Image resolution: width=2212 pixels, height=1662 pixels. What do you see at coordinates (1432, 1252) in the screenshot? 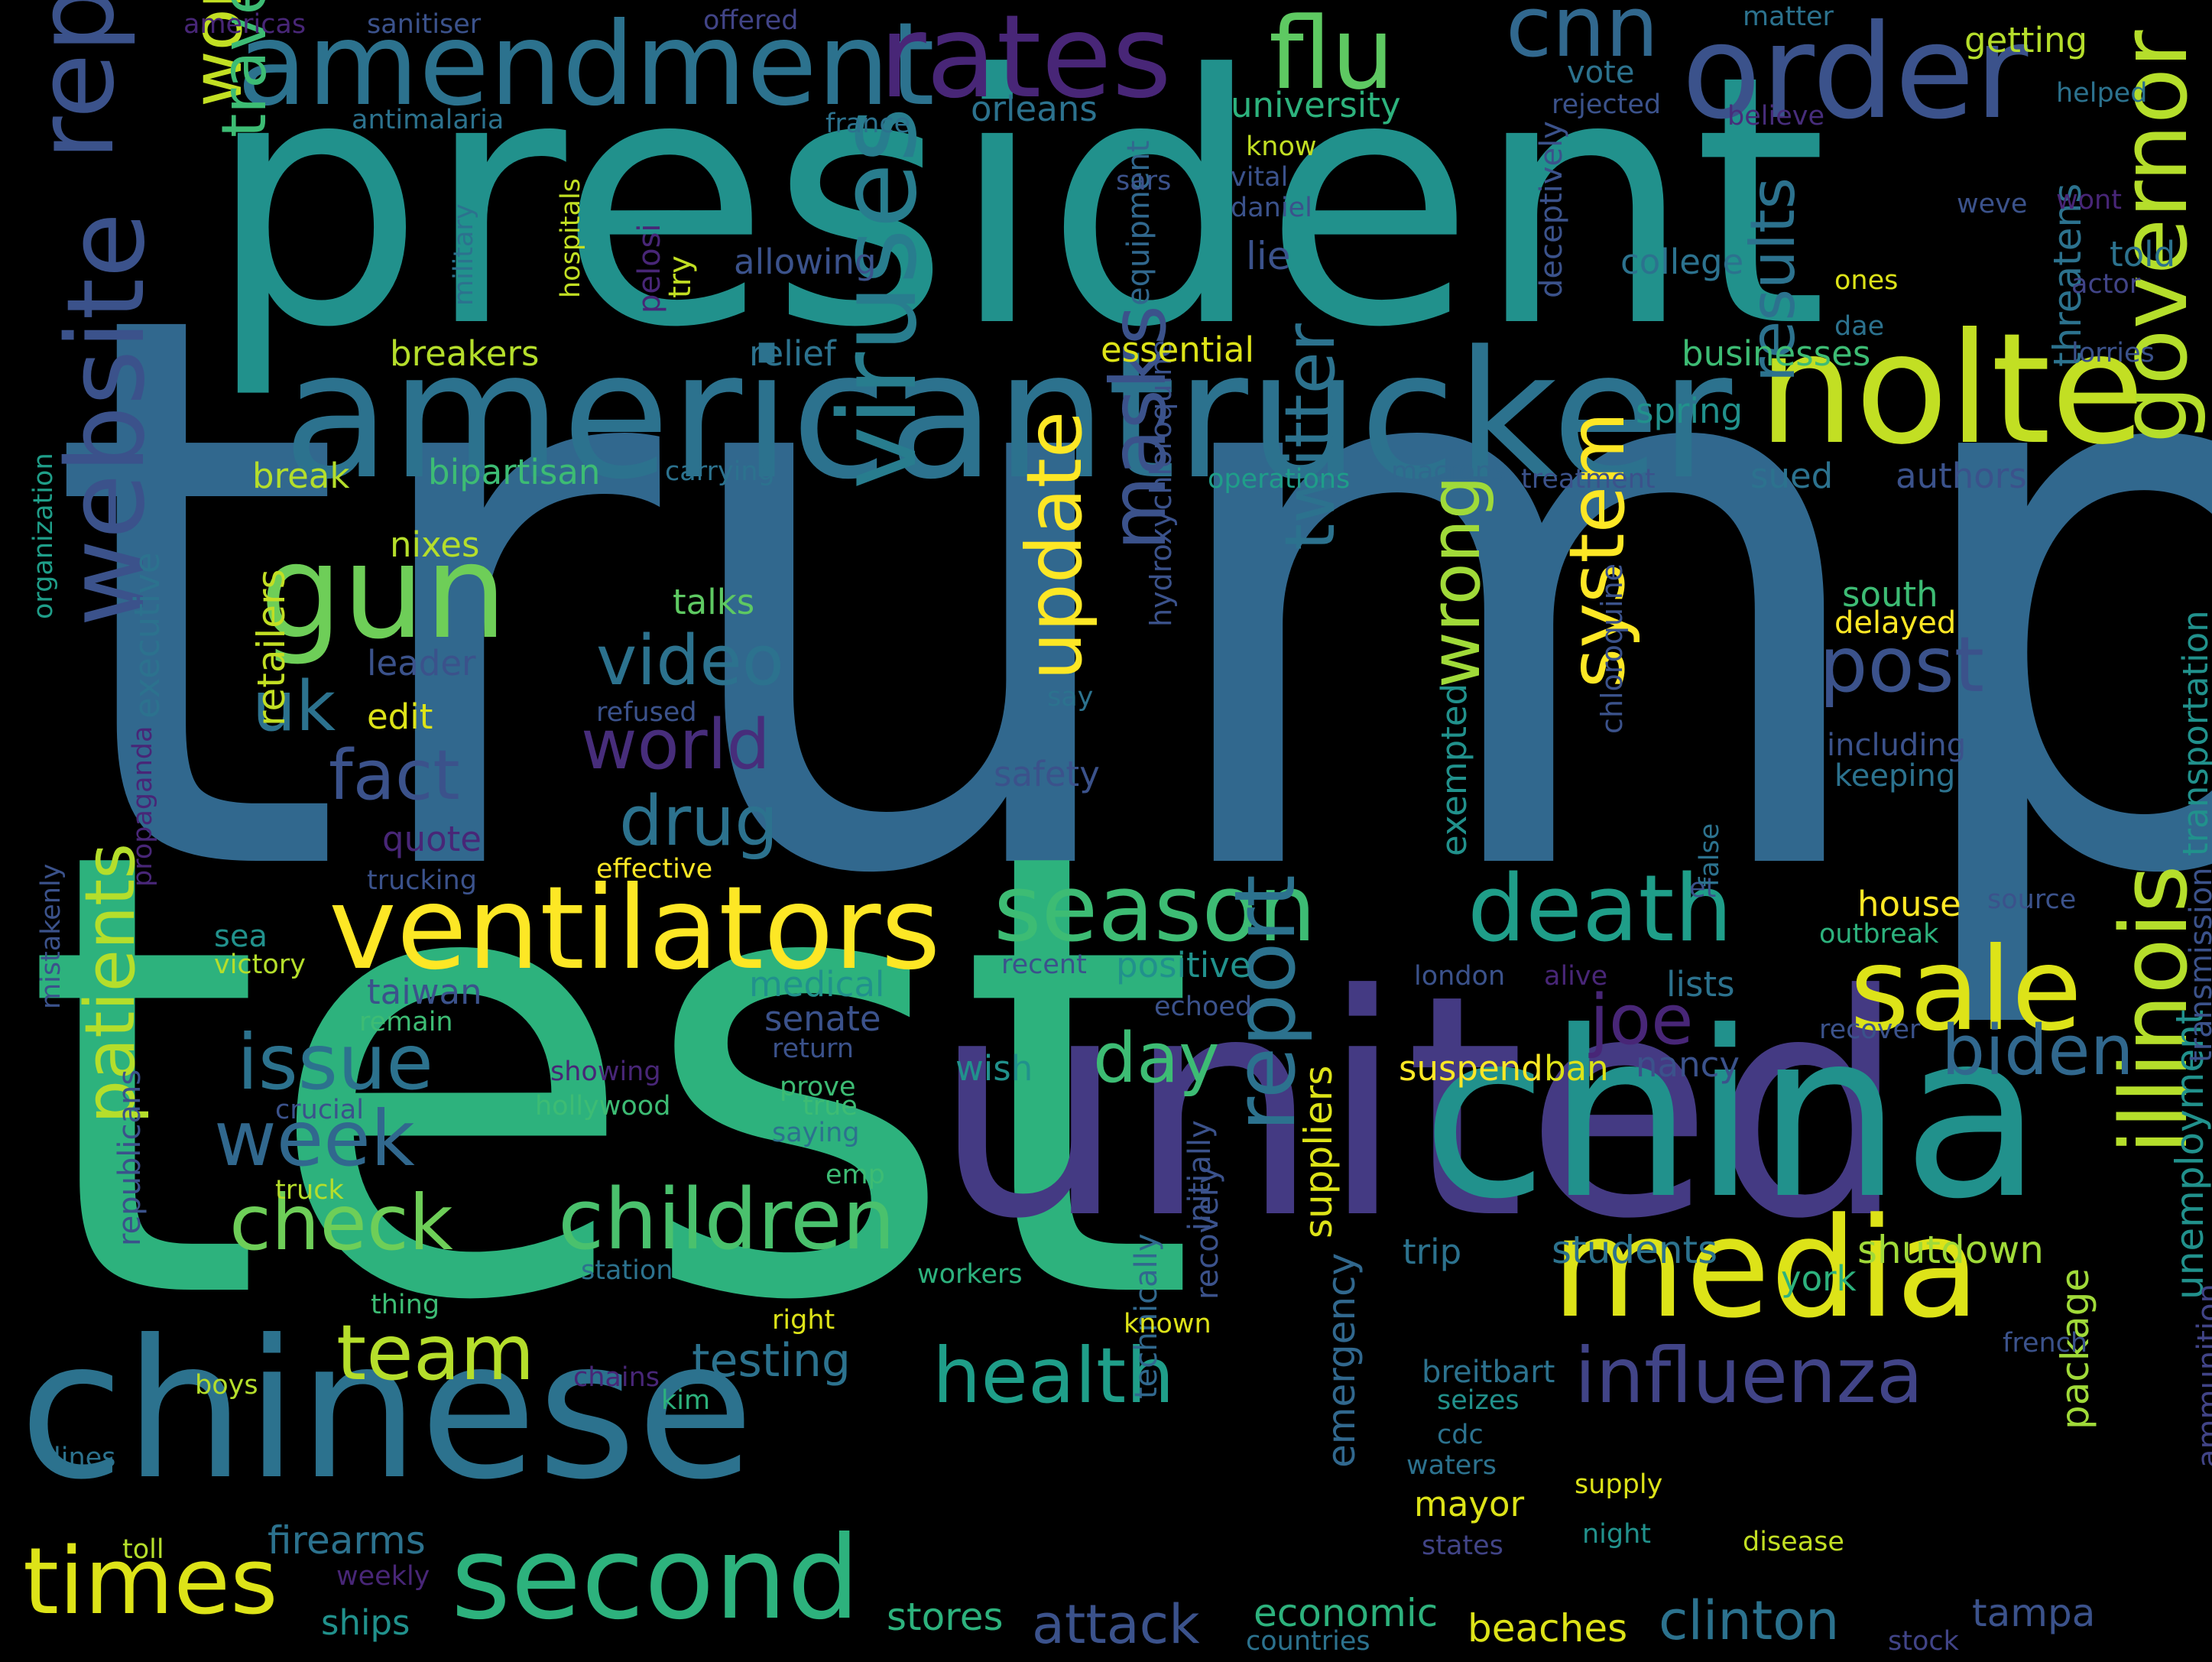
I see `word-trip: trip` at bounding box center [1432, 1252].